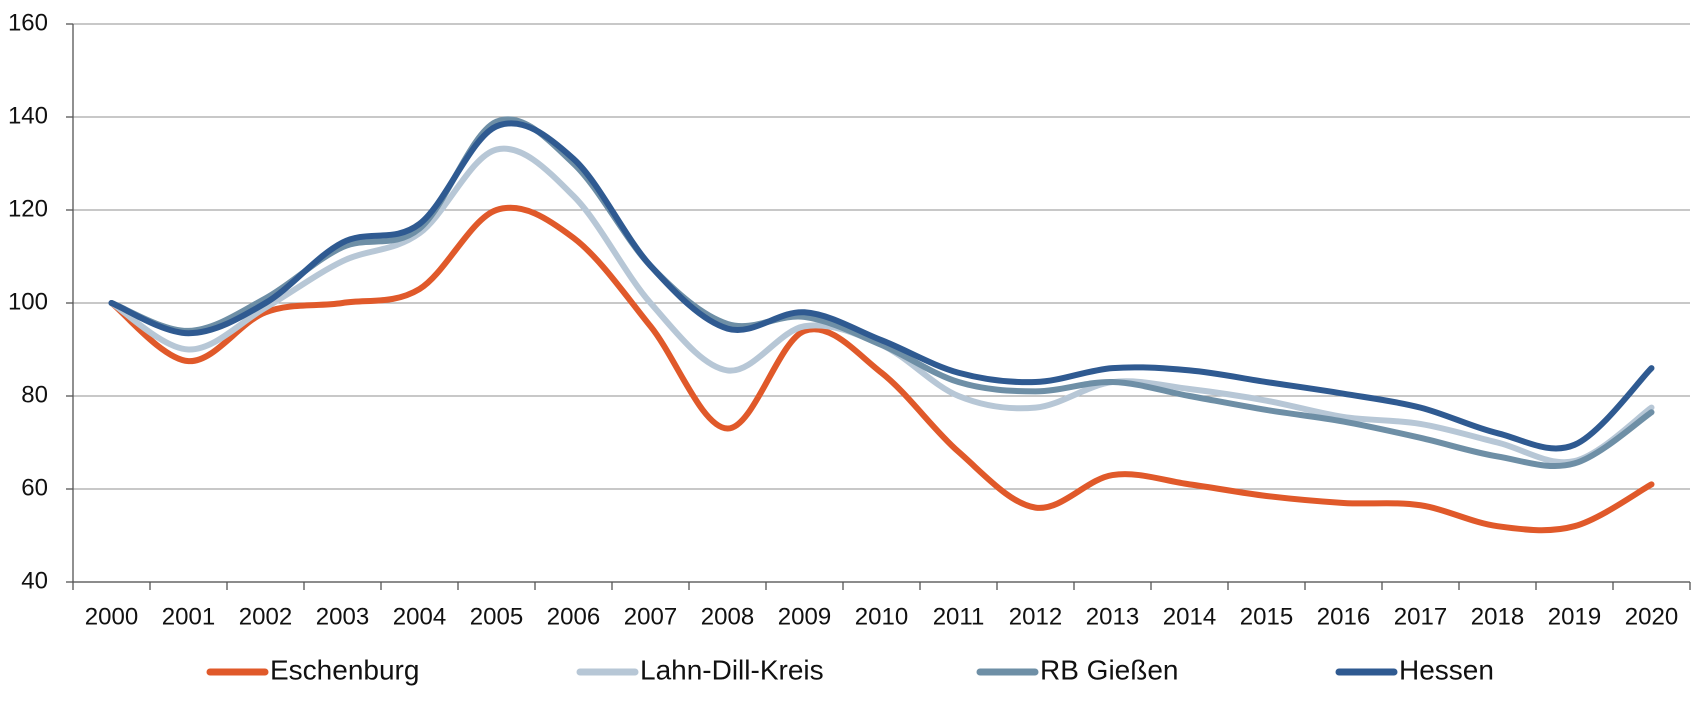 The width and height of the screenshot is (1693, 720). Describe the element at coordinates (650, 616) in the screenshot. I see `x-tick-label: 2007` at that location.